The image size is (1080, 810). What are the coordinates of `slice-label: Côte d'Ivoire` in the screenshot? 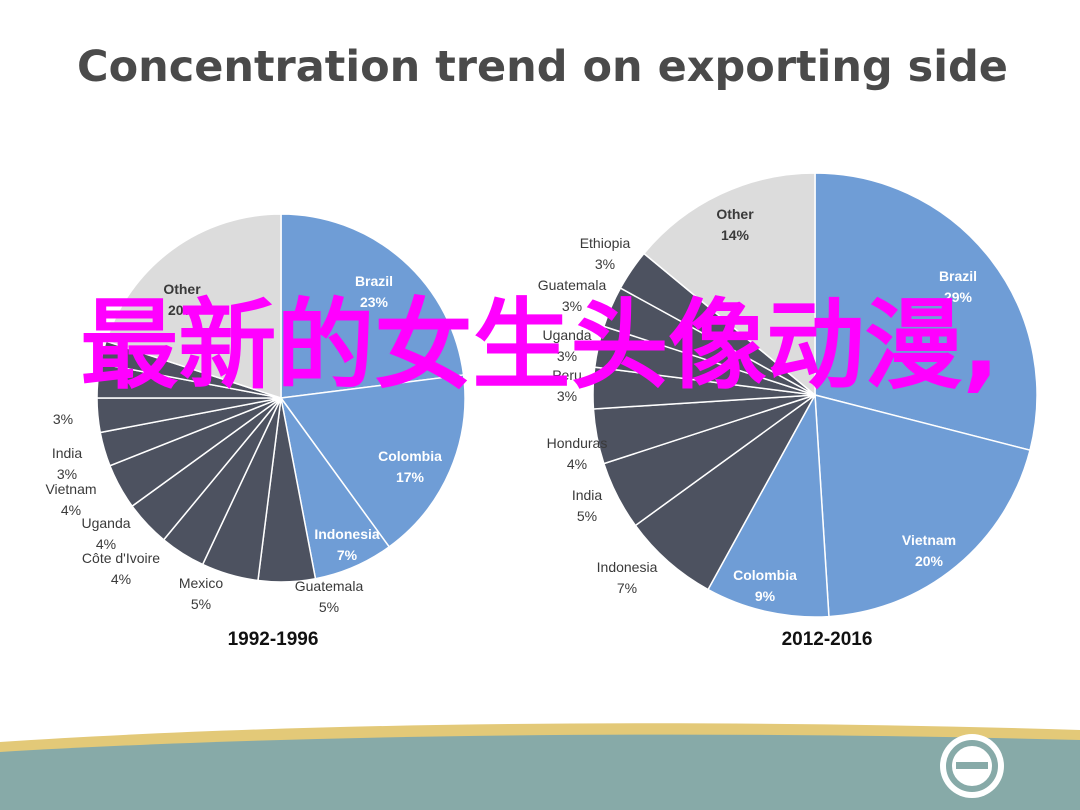 It's located at (121, 558).